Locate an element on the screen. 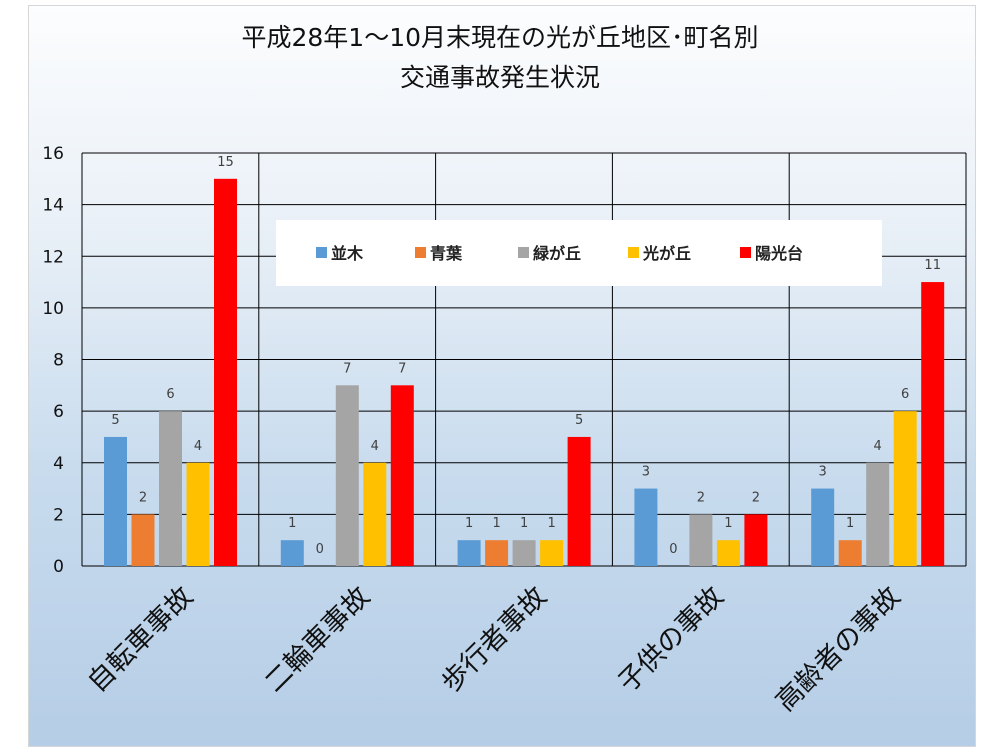 The height and width of the screenshot is (750, 1000). y-tick-label: 8 is located at coordinates (58, 361).